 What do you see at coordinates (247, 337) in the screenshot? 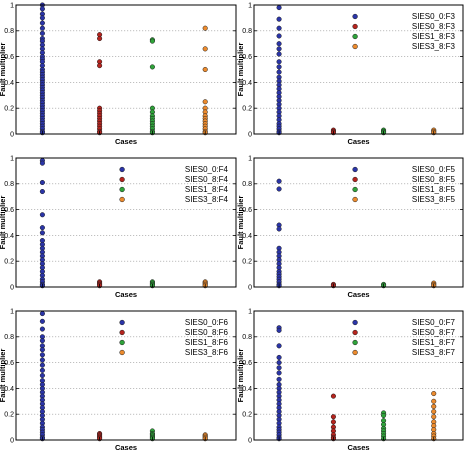
I see `y-tick-label: 0.8` at bounding box center [247, 337].